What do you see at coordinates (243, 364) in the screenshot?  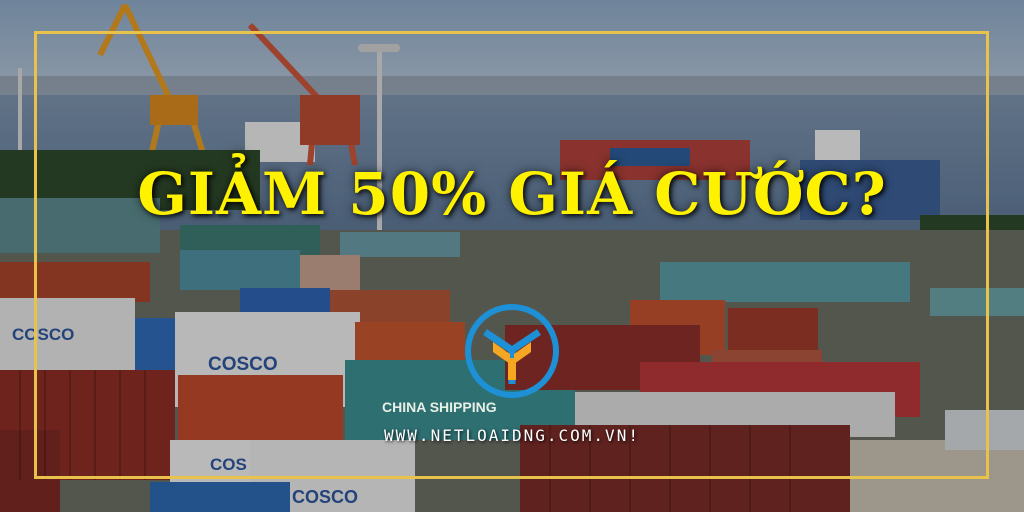 I see `container-label-cosco-2: COSCO` at bounding box center [243, 364].